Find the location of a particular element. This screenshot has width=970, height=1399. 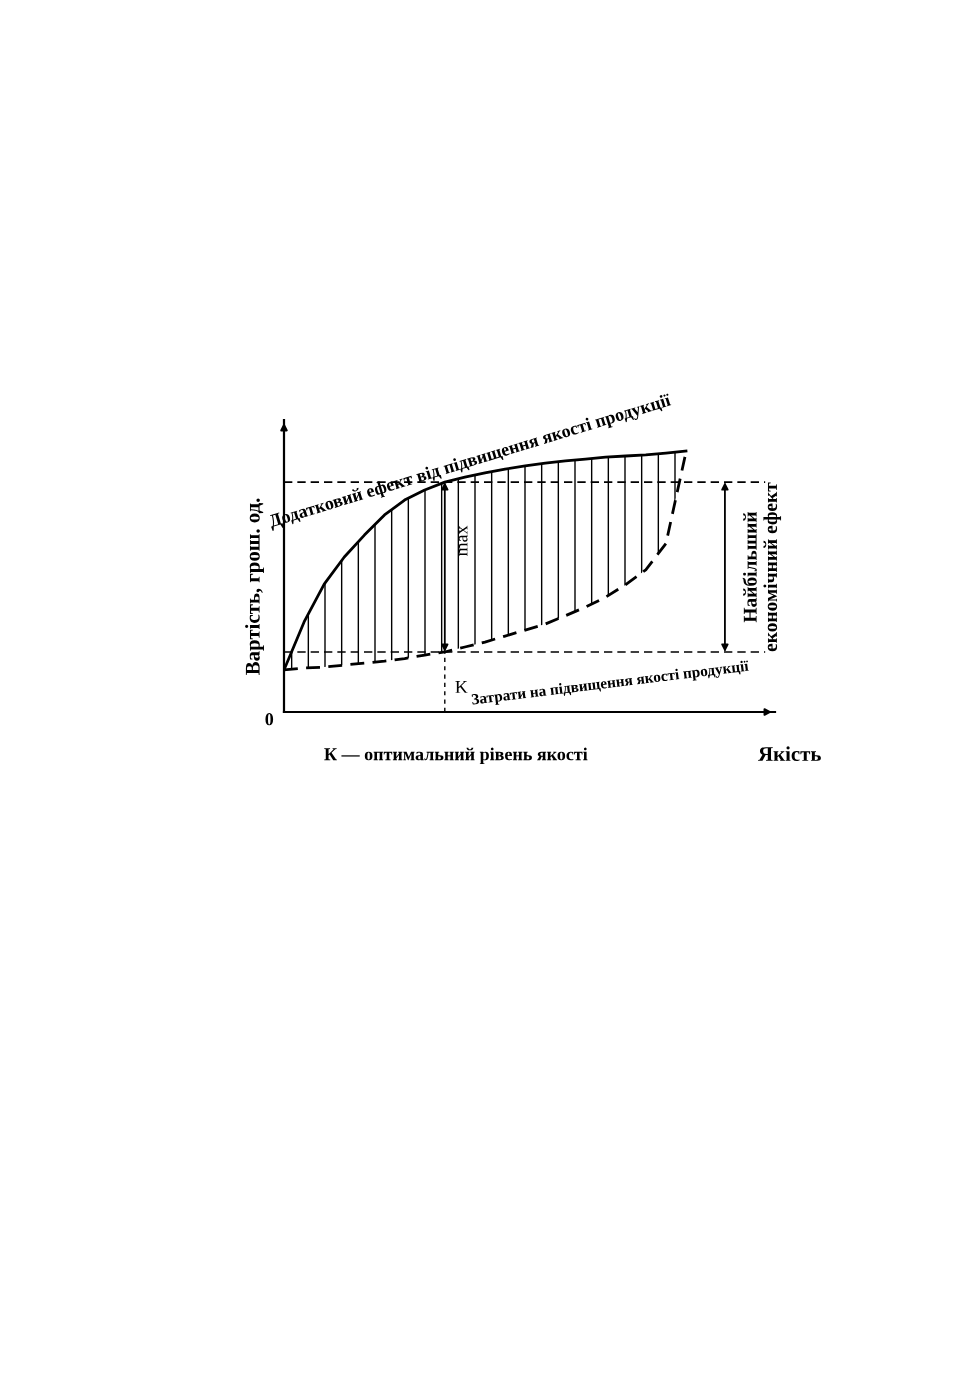

text: Найбільший економічний ефект is located at coordinates (762, 567).